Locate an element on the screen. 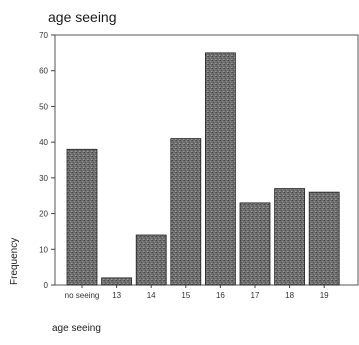 This screenshot has height=345, width=359. y-tick-label: 30 is located at coordinates (43, 178).